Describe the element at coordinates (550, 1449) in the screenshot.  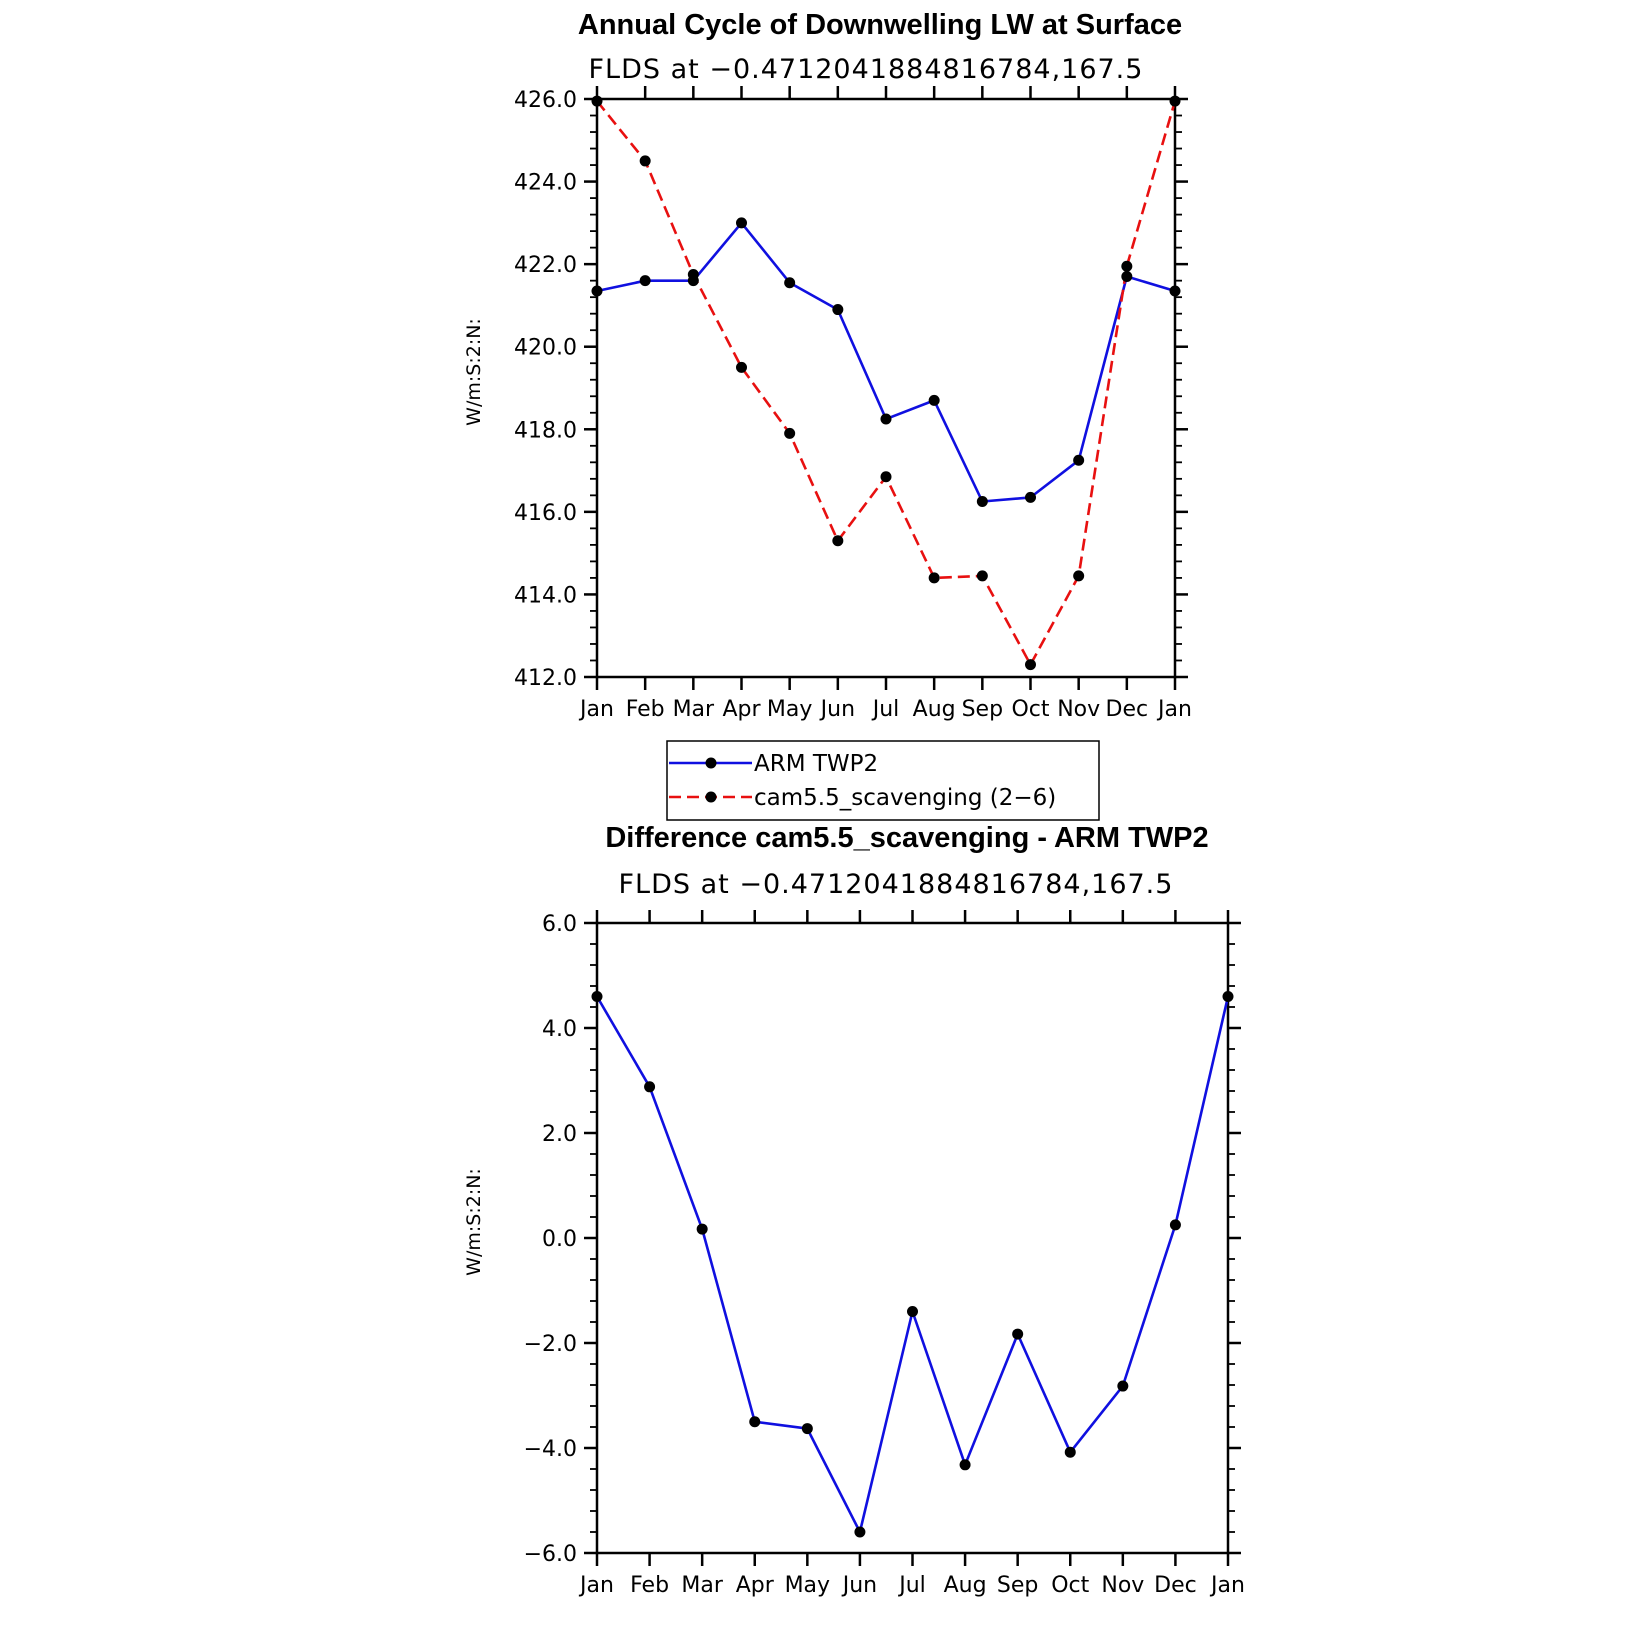
I see `y-tick-label: −4.0` at that location.